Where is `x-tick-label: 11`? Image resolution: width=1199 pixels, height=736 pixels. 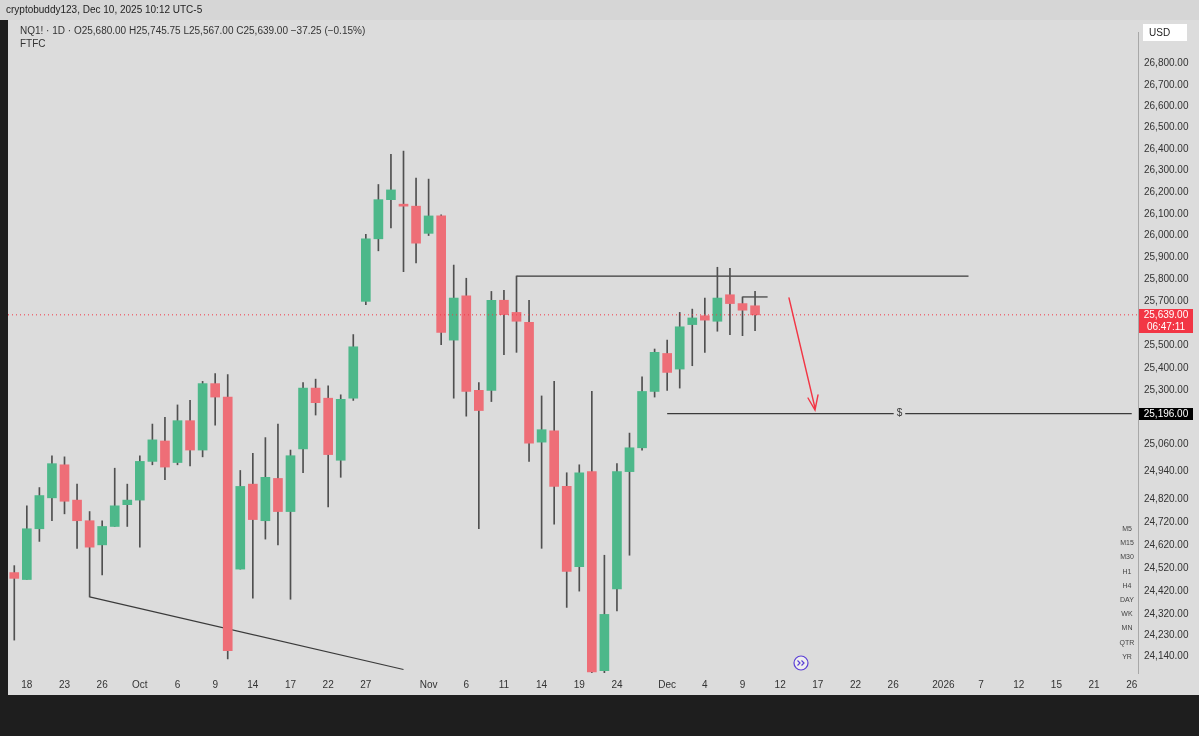
x-tick-label: 11 is located at coordinates (504, 684).